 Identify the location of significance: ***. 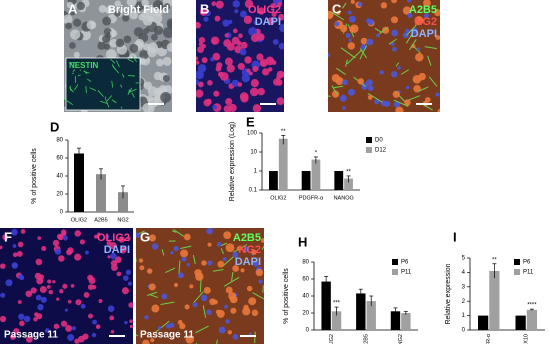
(337, 304).